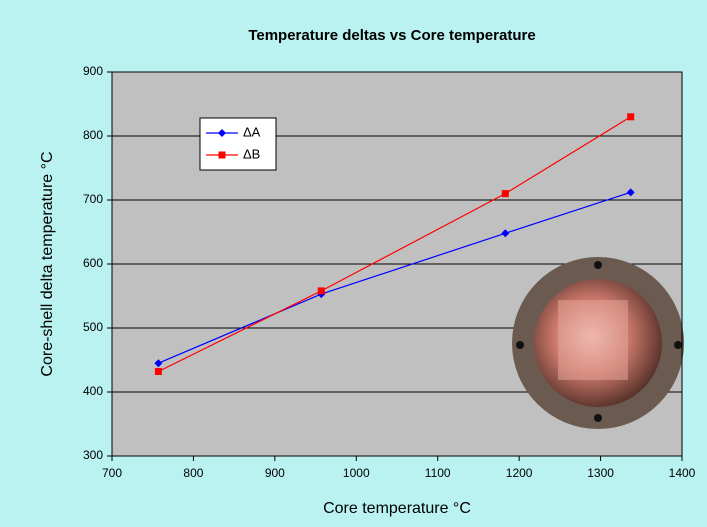 The image size is (707, 527). I want to click on legend-label: ΔB, so click(251, 153).